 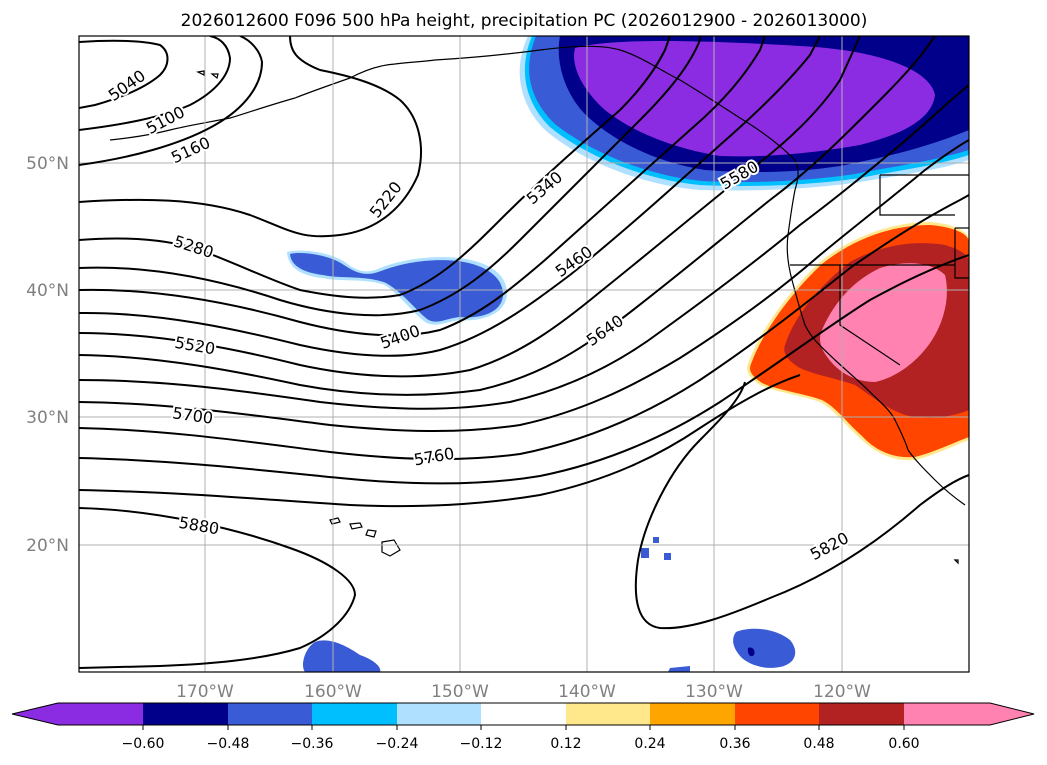 What do you see at coordinates (734, 744) in the screenshot?
I see `colorbar-tick-label: 0.36` at bounding box center [734, 744].